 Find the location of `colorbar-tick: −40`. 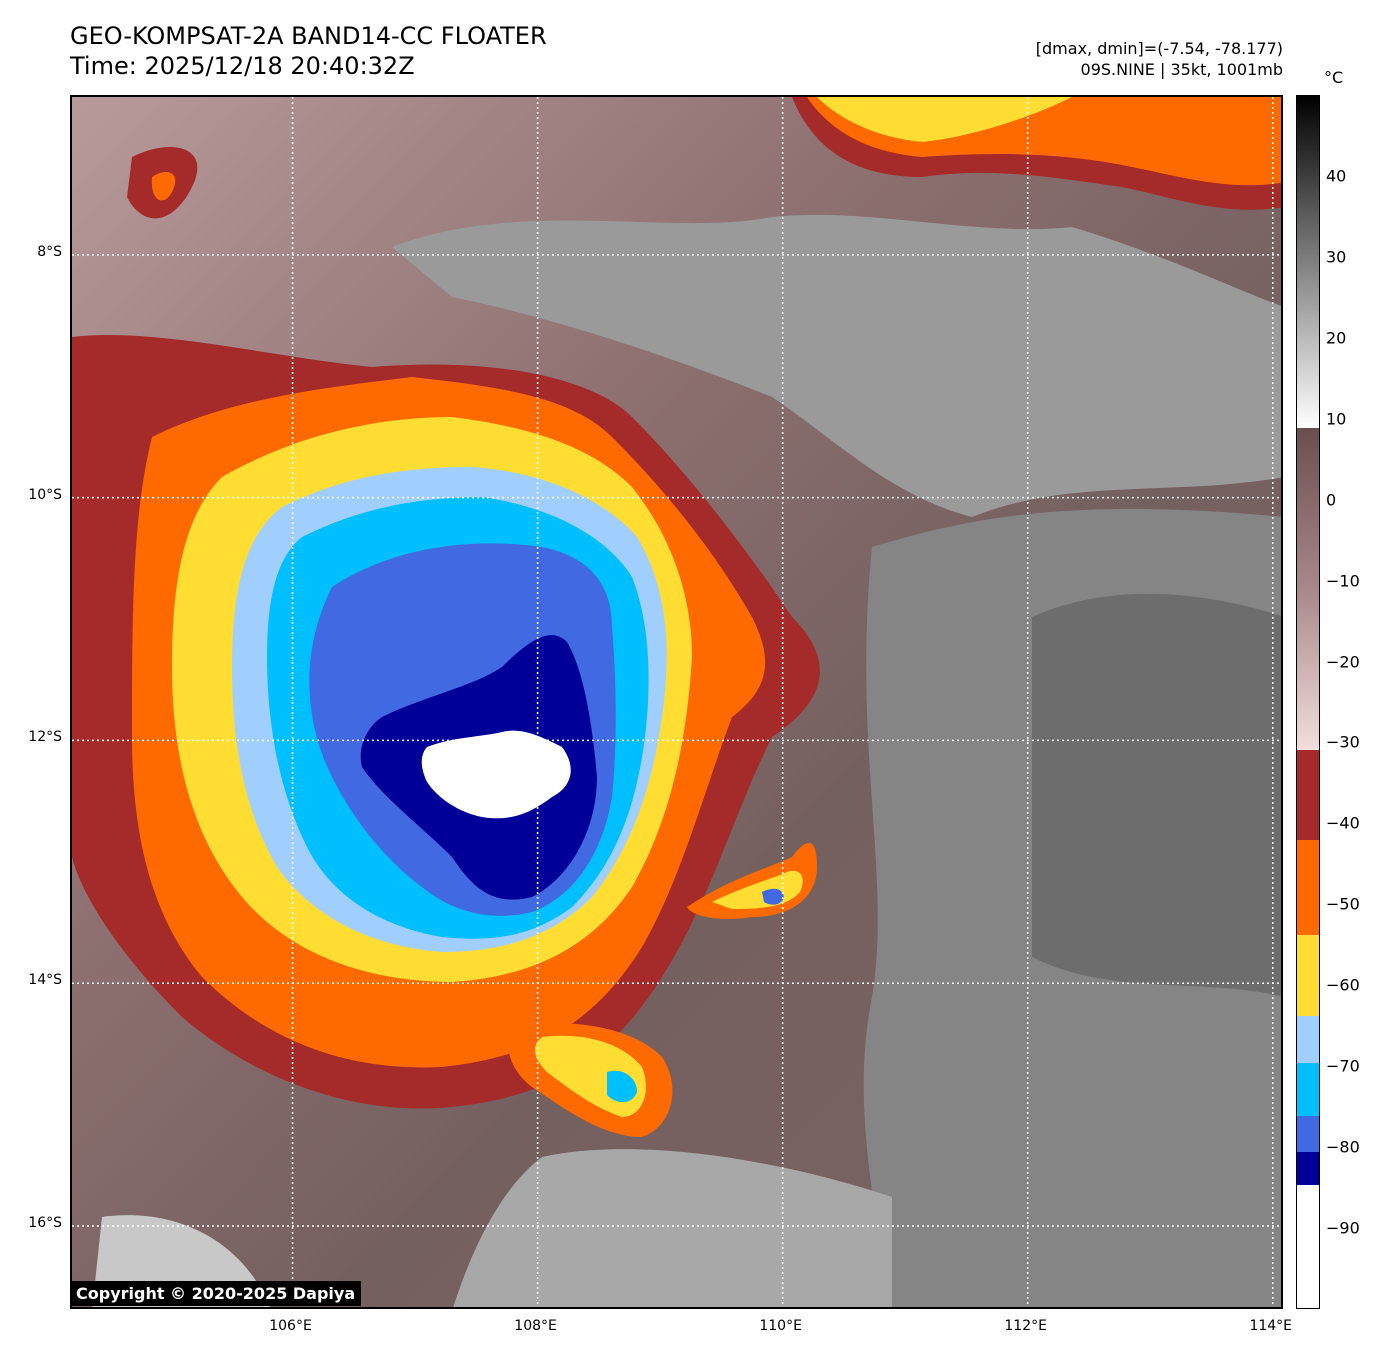

colorbar-tick: −40 is located at coordinates (1343, 823).